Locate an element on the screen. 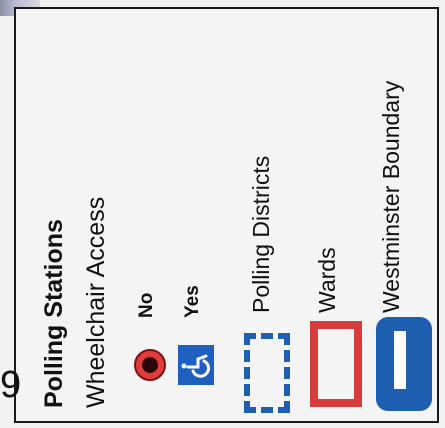  legend-subtitle: Wheelchair Access is located at coordinates (96, 302).